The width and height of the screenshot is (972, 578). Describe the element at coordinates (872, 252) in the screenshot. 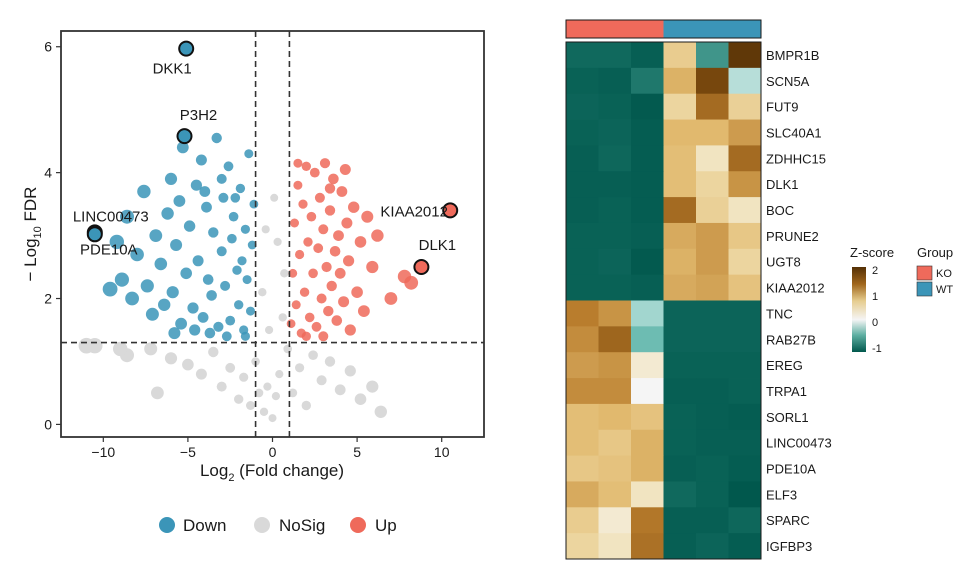

I see `zscore-legend-title: Z-score` at that location.